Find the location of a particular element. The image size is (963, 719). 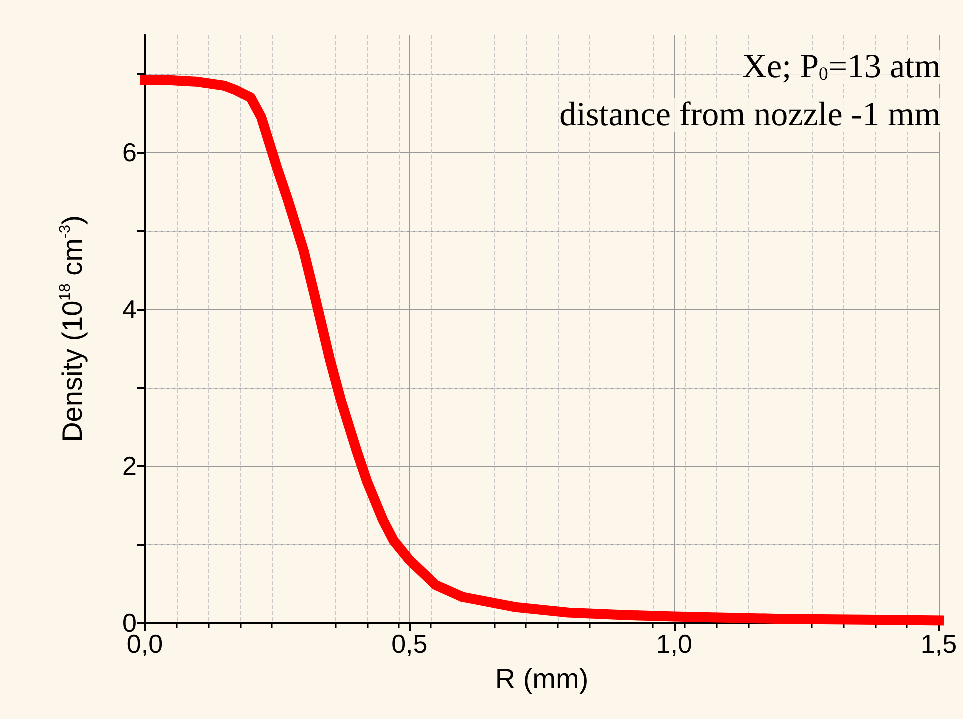

y-tick-label: 4 is located at coordinates (129, 309).